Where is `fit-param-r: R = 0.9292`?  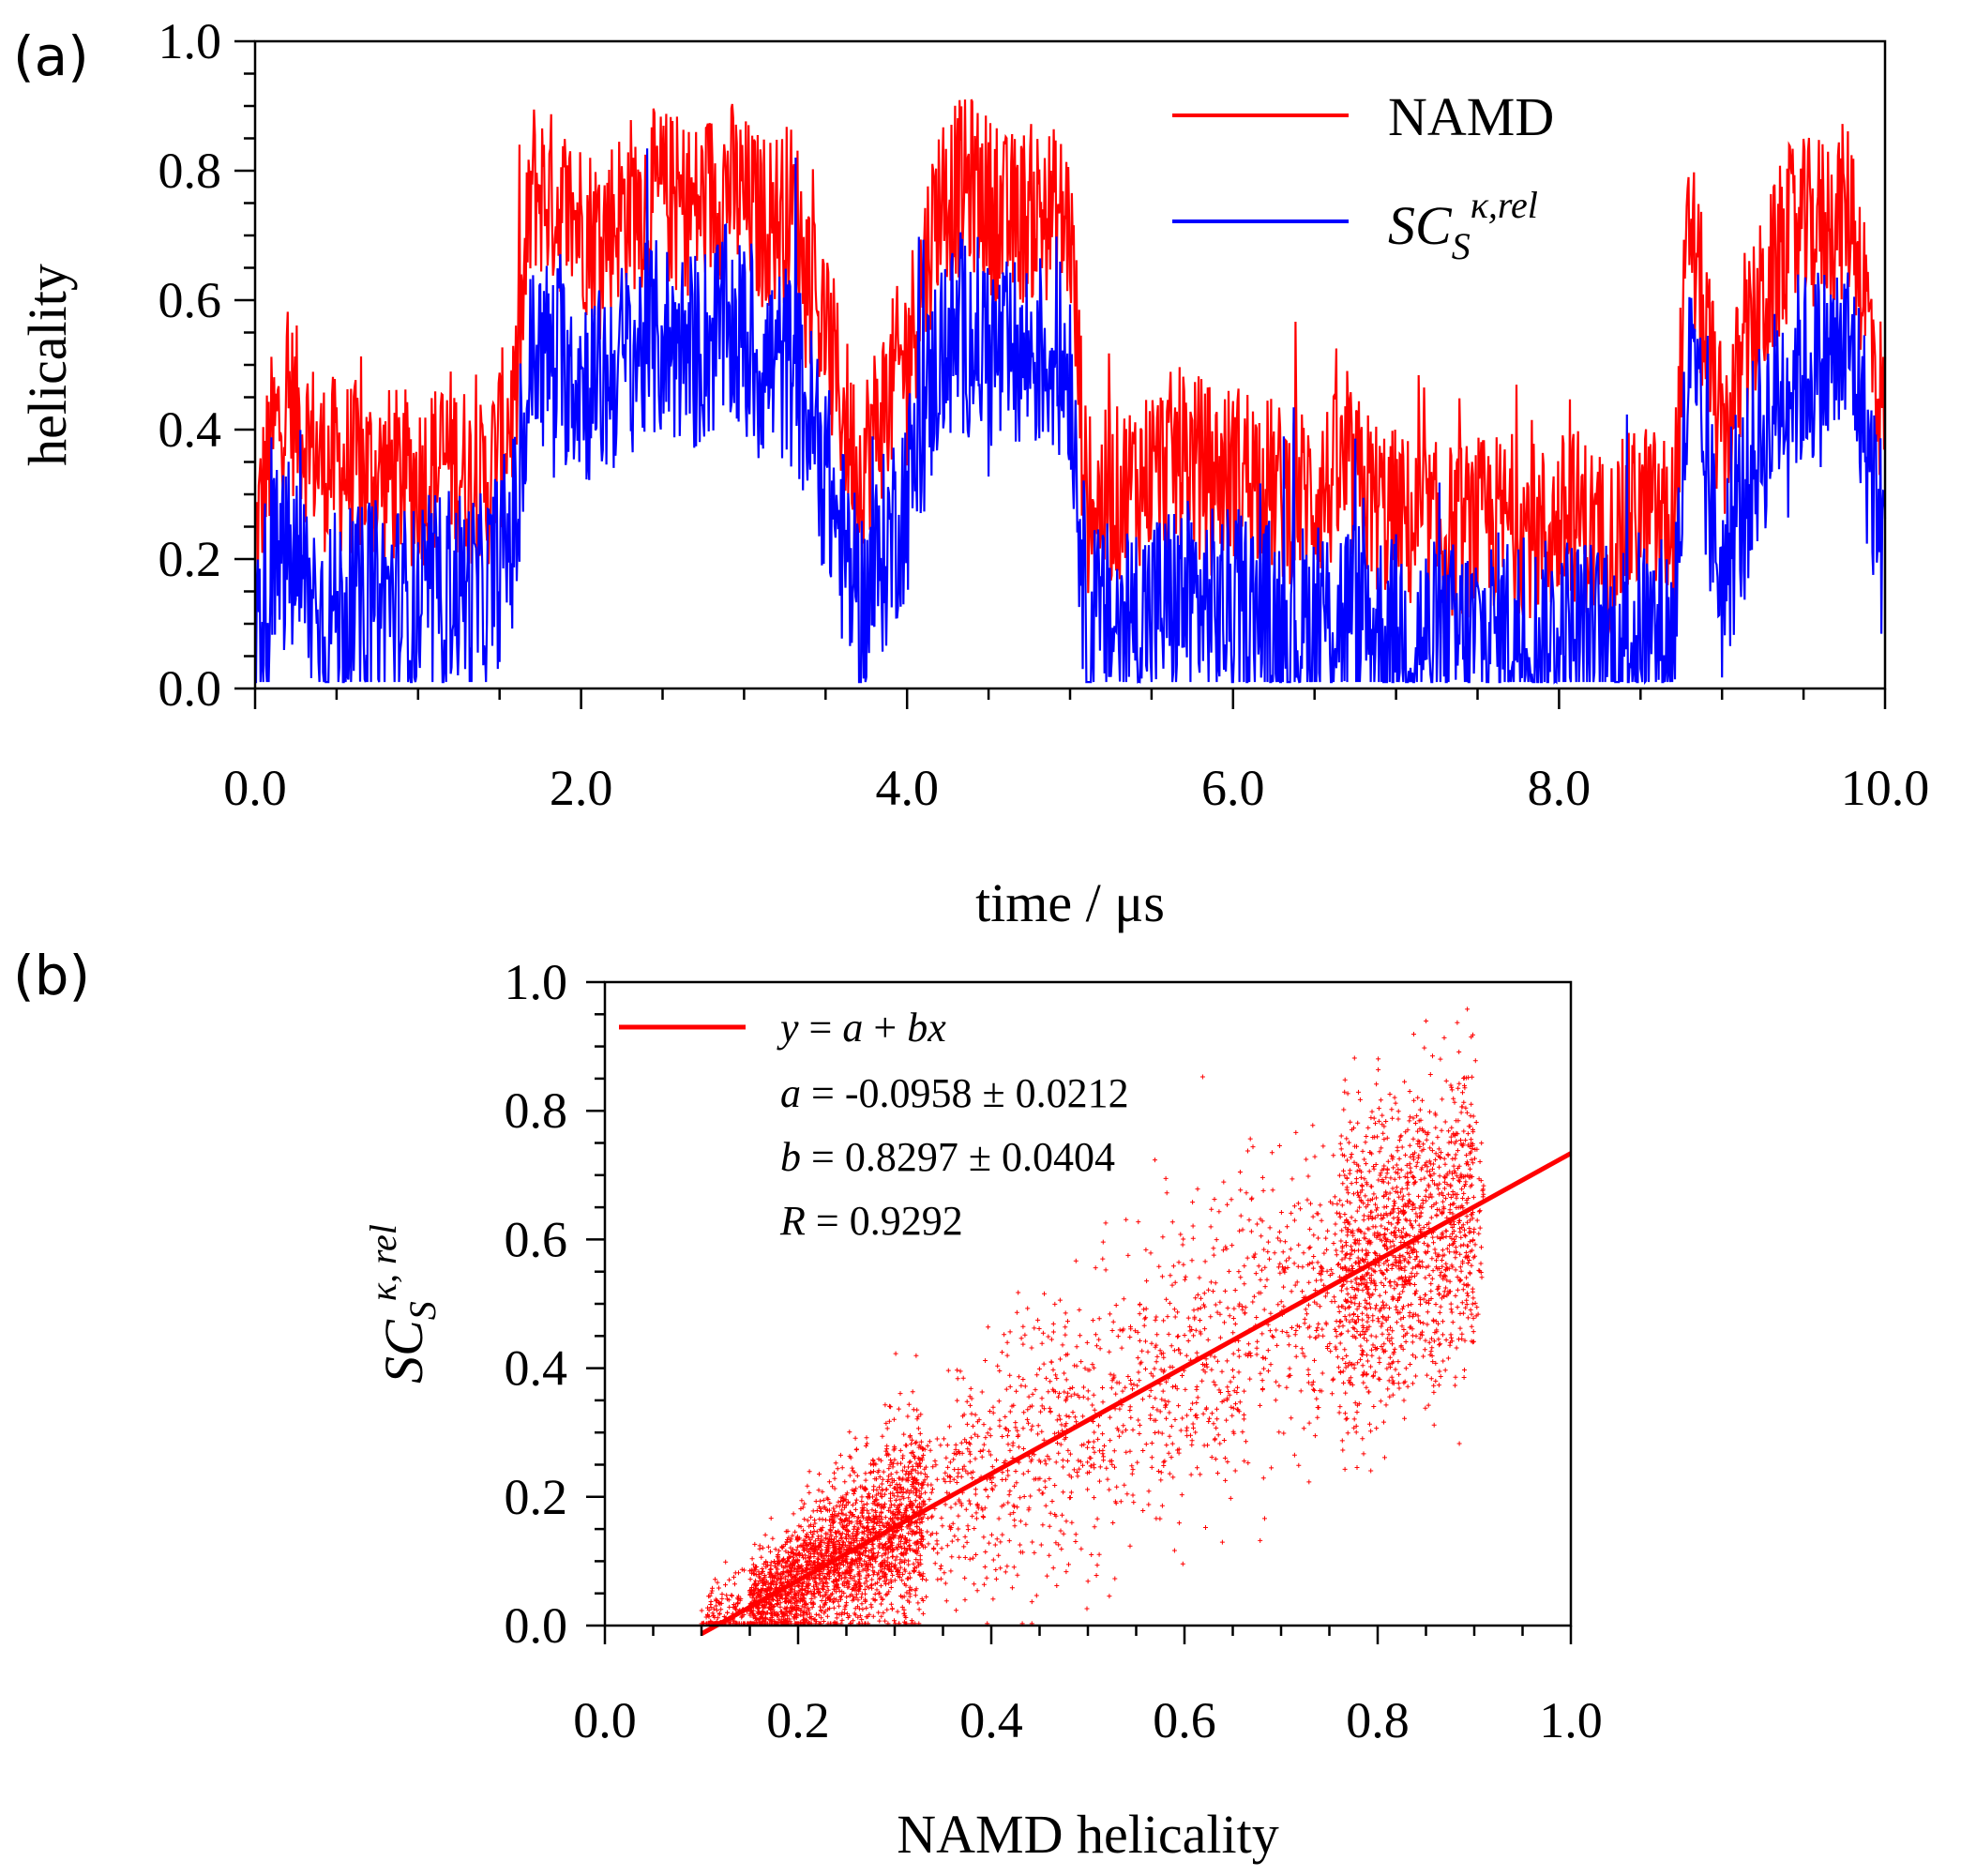 fit-param-r: R = 0.9292 is located at coordinates (871, 1221).